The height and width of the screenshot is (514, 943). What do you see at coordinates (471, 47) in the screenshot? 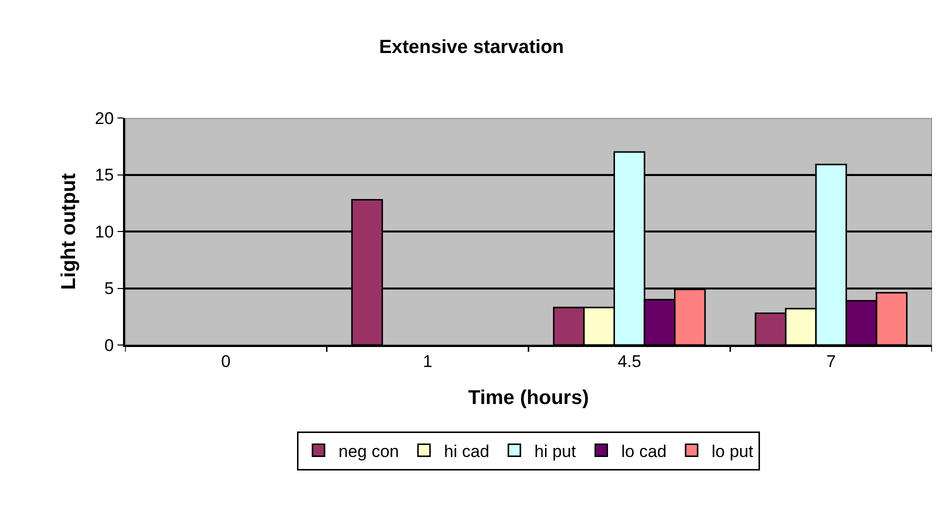
I see `chart-title: Extensive starvation` at bounding box center [471, 47].